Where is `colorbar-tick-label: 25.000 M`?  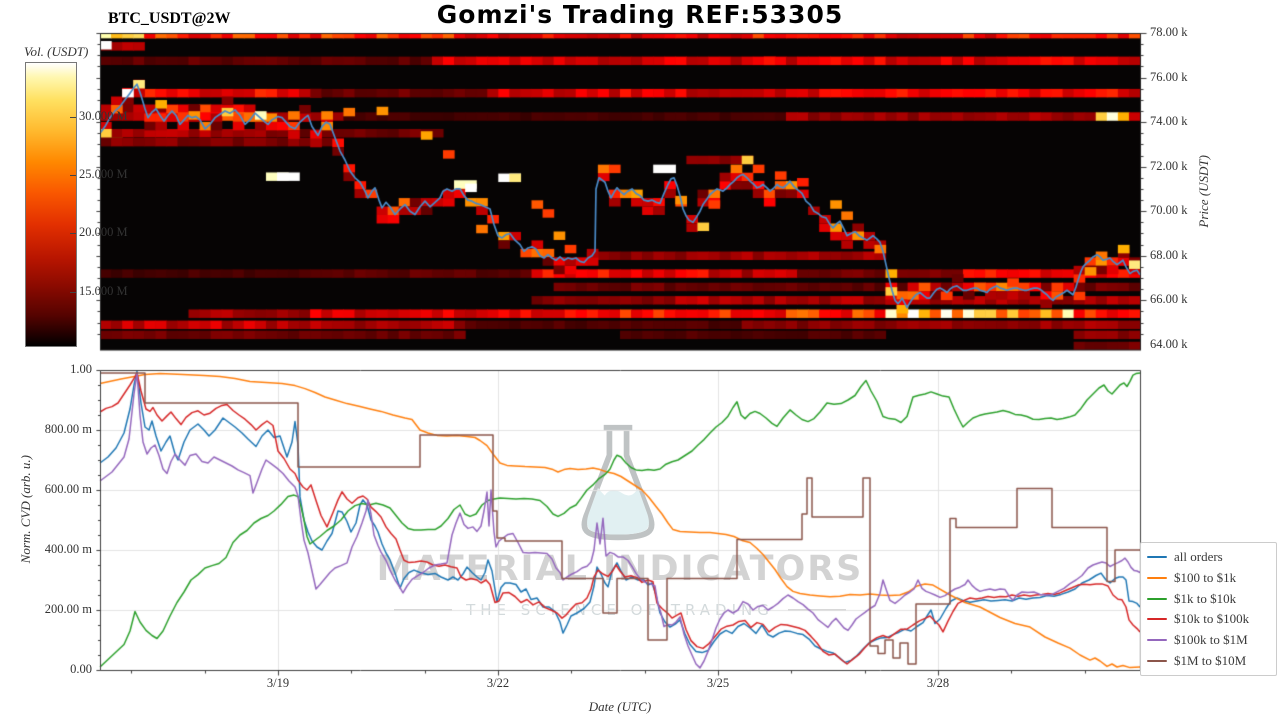
colorbar-tick-label: 25.000 M is located at coordinates (103, 173).